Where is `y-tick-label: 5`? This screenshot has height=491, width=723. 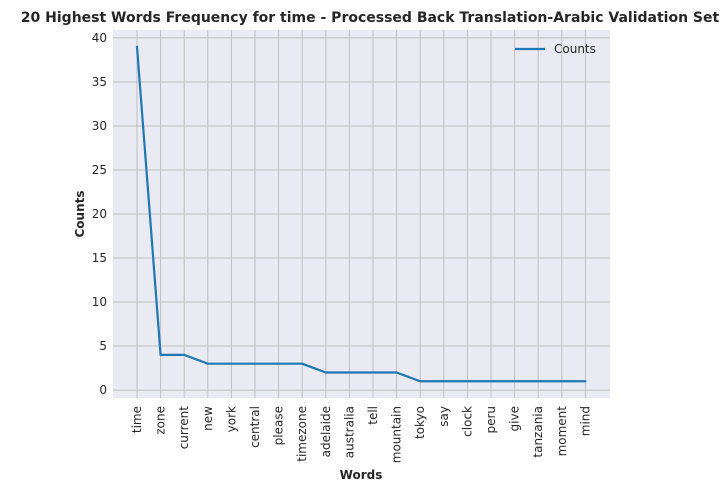
y-tick-label: 5 is located at coordinates (103, 346).